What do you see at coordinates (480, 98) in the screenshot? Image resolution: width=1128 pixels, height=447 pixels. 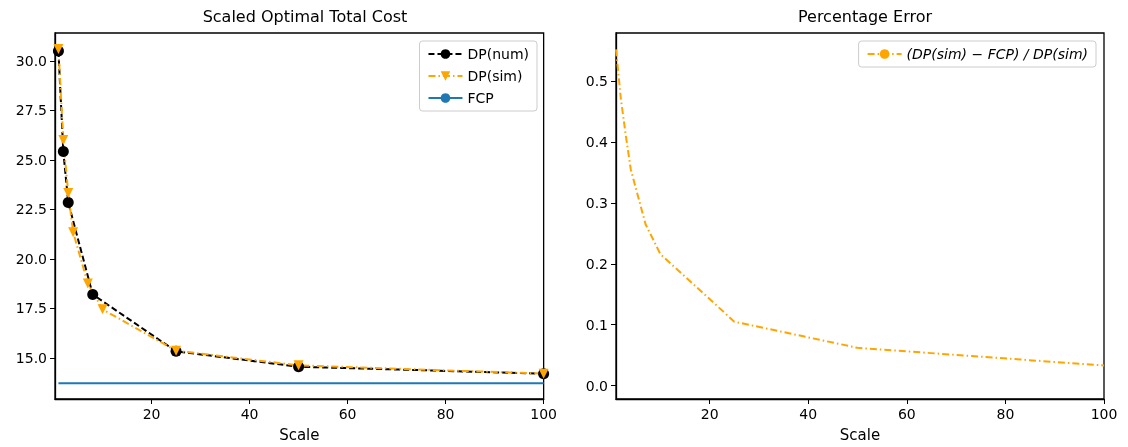 I see `legend-label: FCP` at bounding box center [480, 98].